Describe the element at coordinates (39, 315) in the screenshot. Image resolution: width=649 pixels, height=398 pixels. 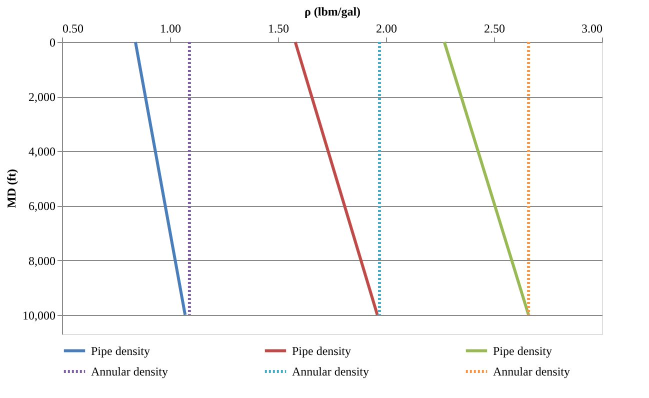
I see `y-tick-label: 10,000` at that location.